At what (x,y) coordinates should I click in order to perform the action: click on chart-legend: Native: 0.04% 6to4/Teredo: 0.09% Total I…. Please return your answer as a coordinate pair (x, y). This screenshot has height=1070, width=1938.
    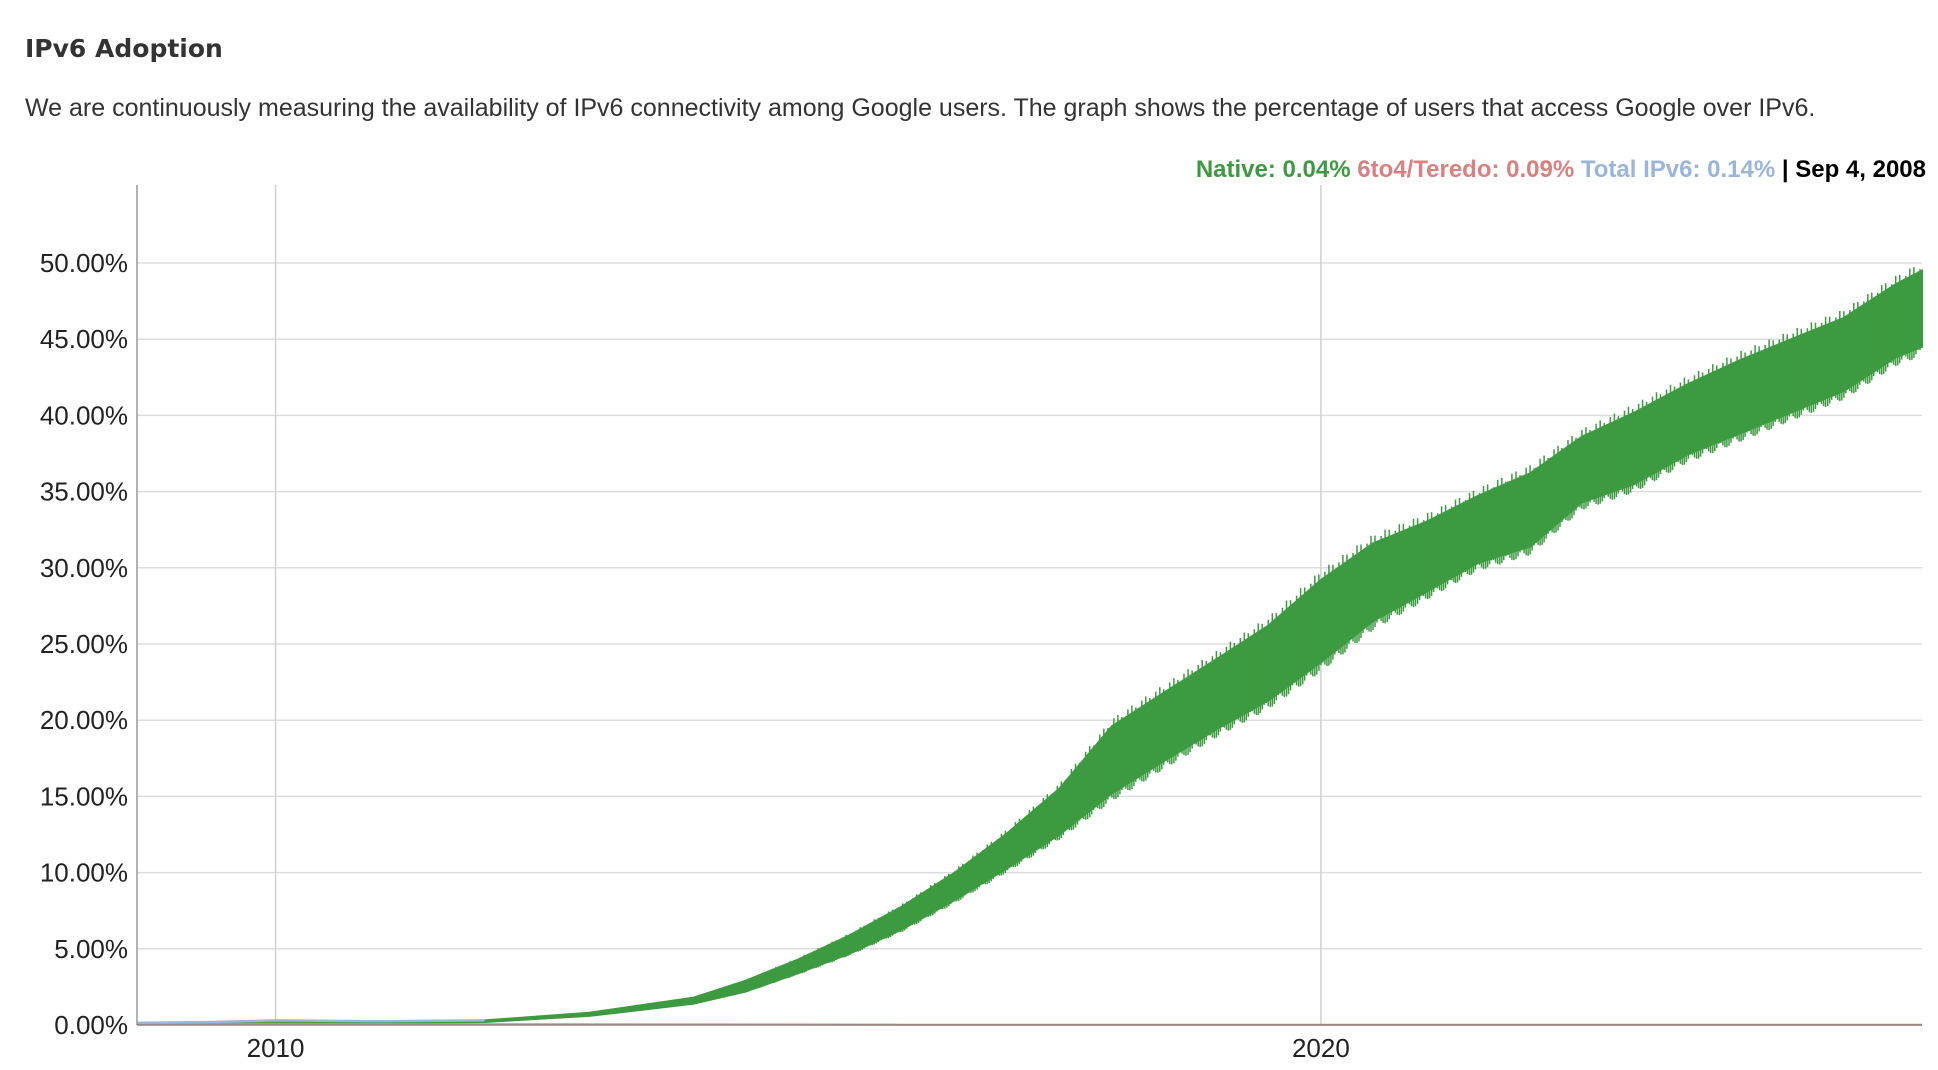
    Looking at the image, I should click on (1561, 170).